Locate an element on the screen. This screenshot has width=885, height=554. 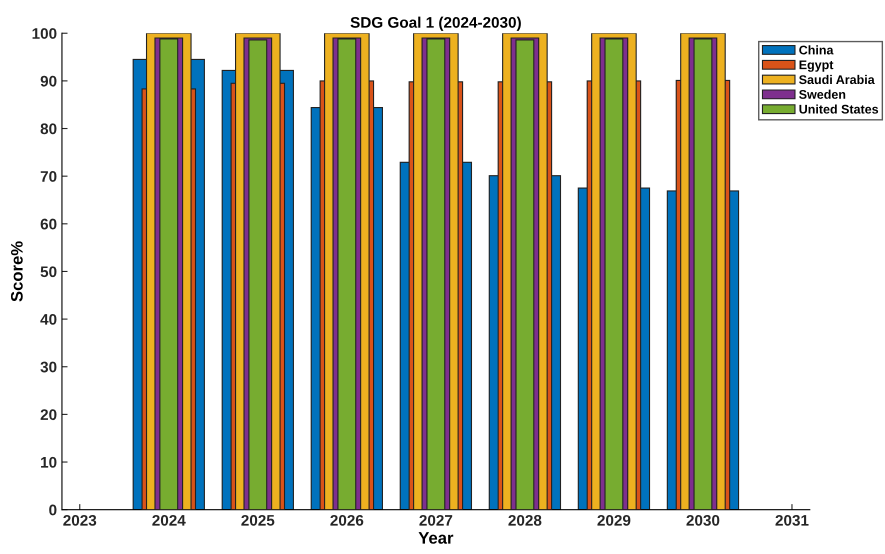
x-tick-label: 2027 is located at coordinates (435, 520).